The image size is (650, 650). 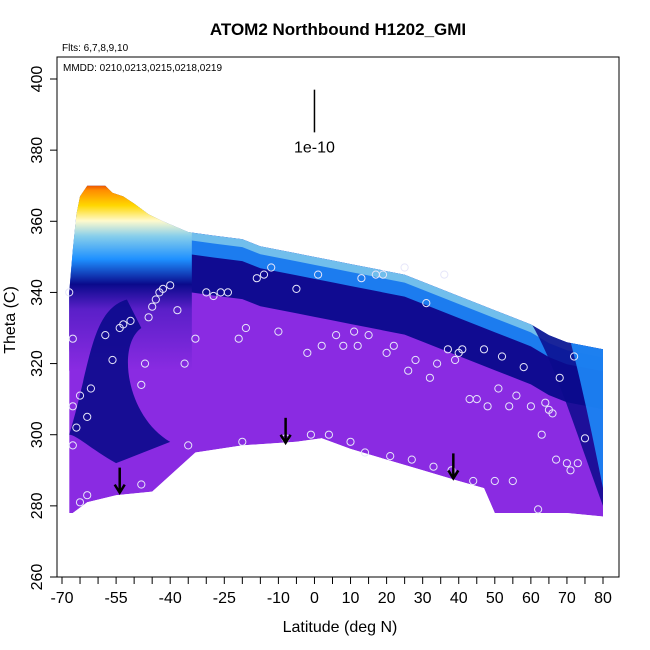 I want to click on dates-label: MMDD: 0210,0213,0215,0218,0219, so click(x=142, y=68).